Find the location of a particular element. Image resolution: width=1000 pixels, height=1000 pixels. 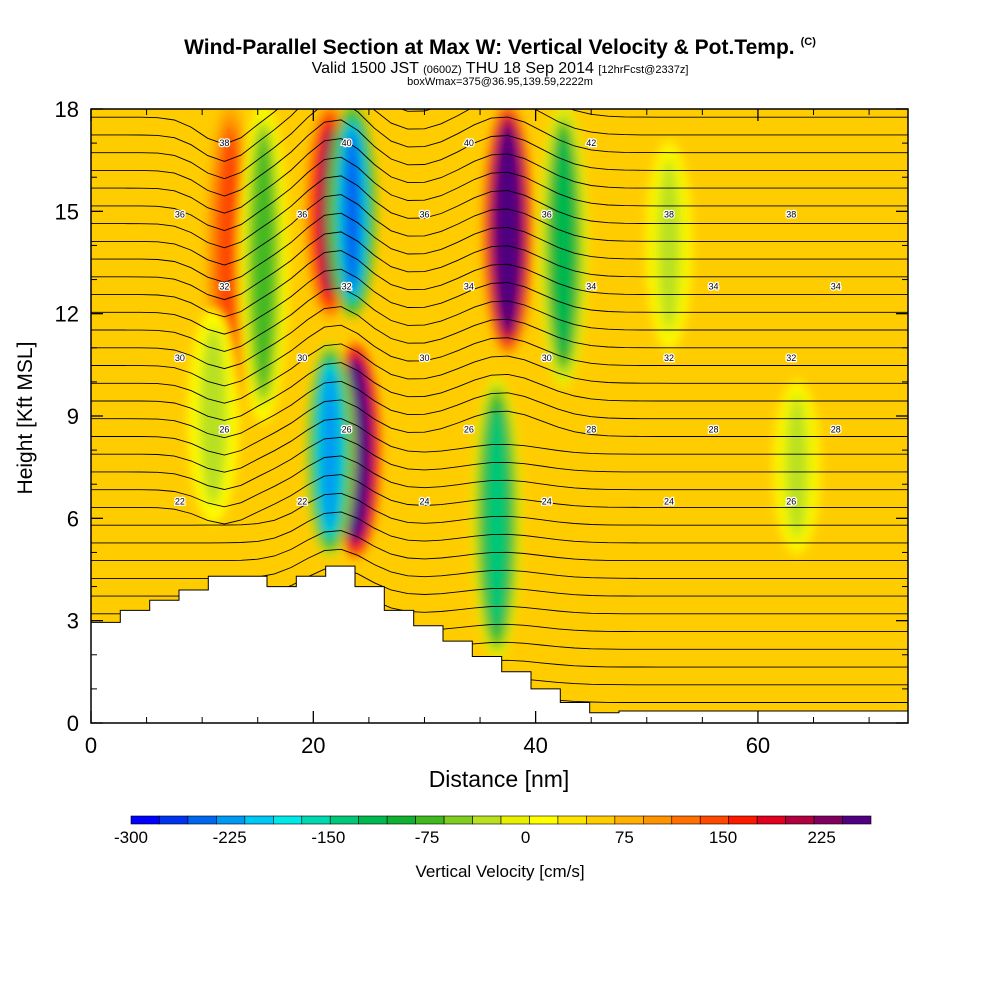

terrain-shape is located at coordinates (499, 644).